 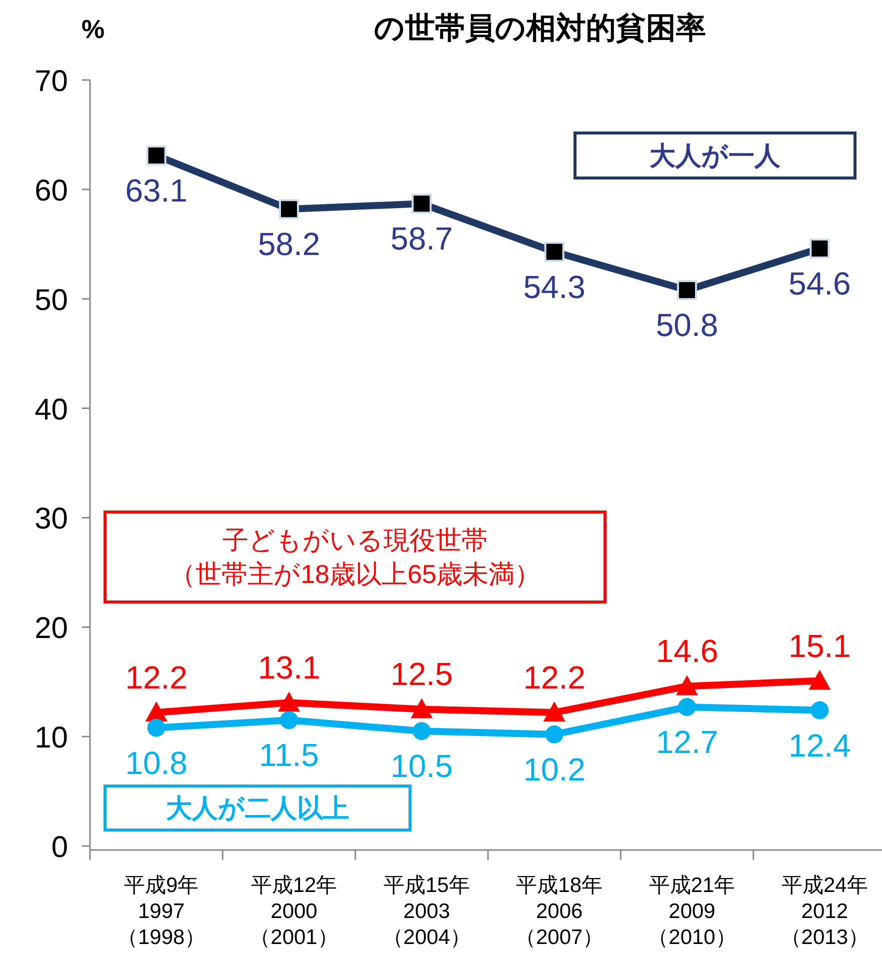 What do you see at coordinates (51, 81) in the screenshot?
I see `y-tick-label: 70` at bounding box center [51, 81].